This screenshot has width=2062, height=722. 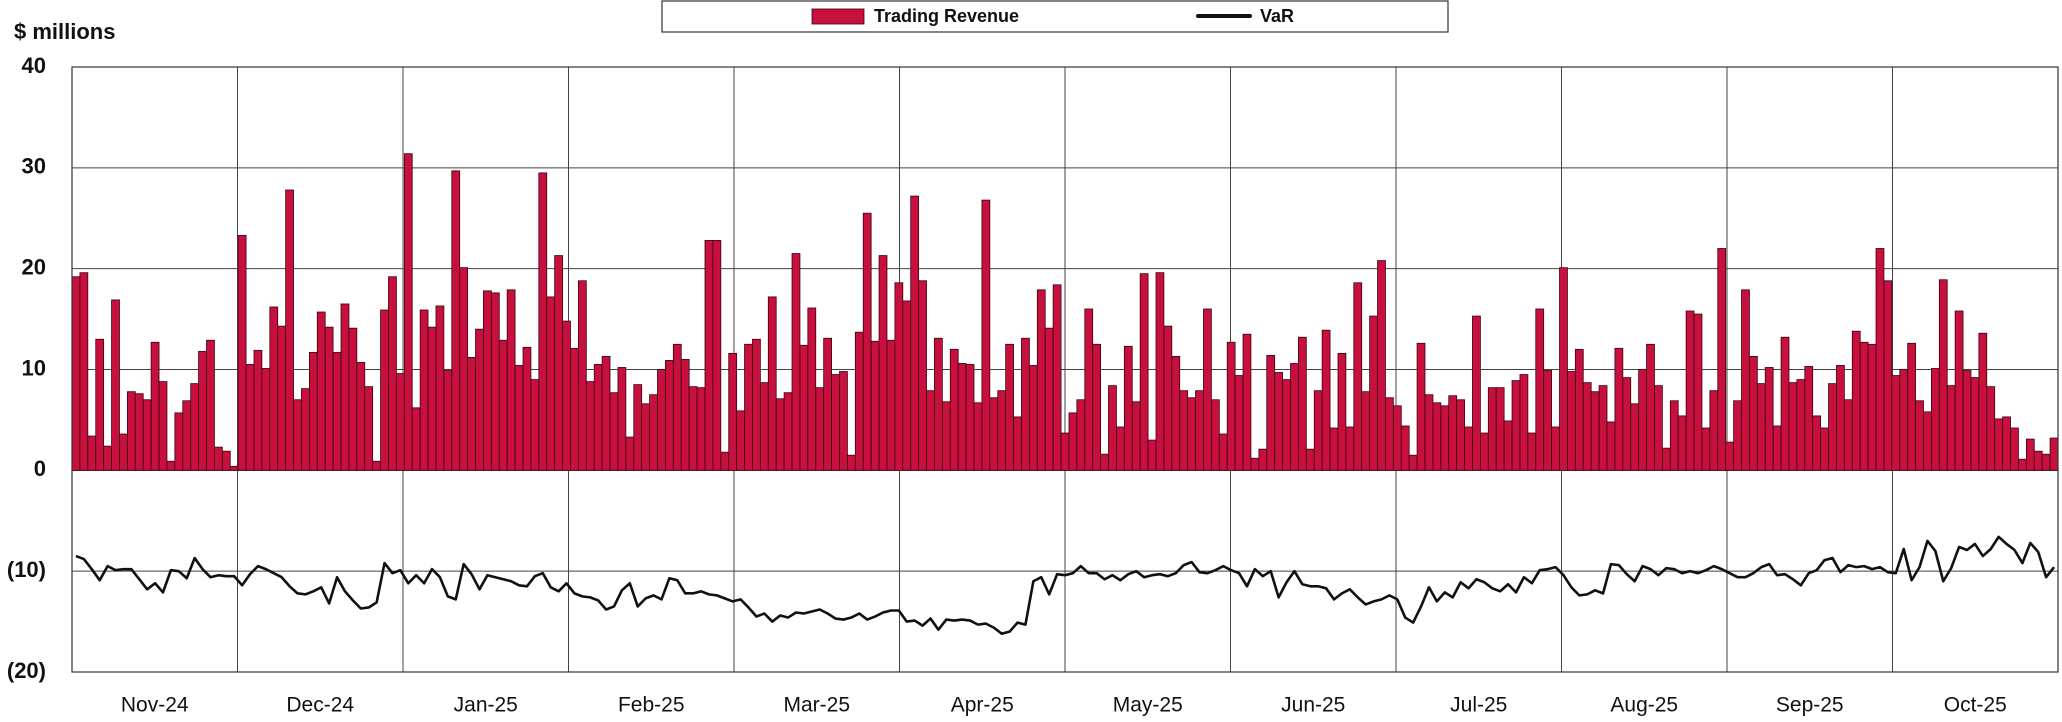 I want to click on x-tick-label: Feb-25, so click(x=651, y=705).